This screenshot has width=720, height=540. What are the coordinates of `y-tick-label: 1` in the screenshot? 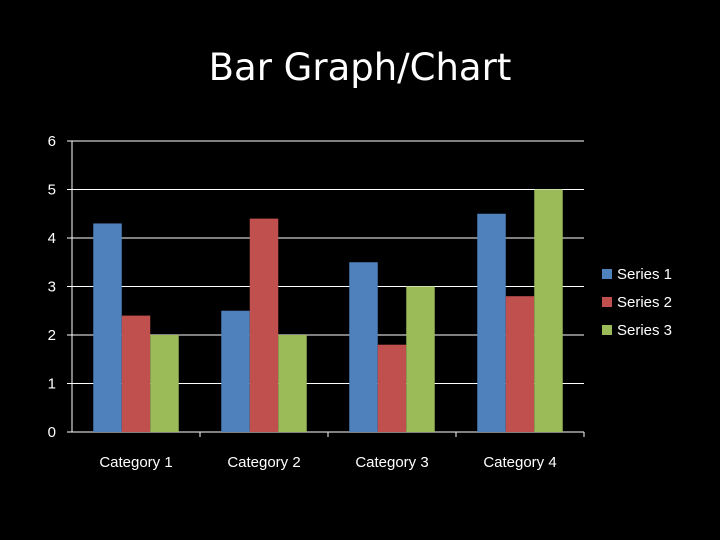 It's located at (52, 384).